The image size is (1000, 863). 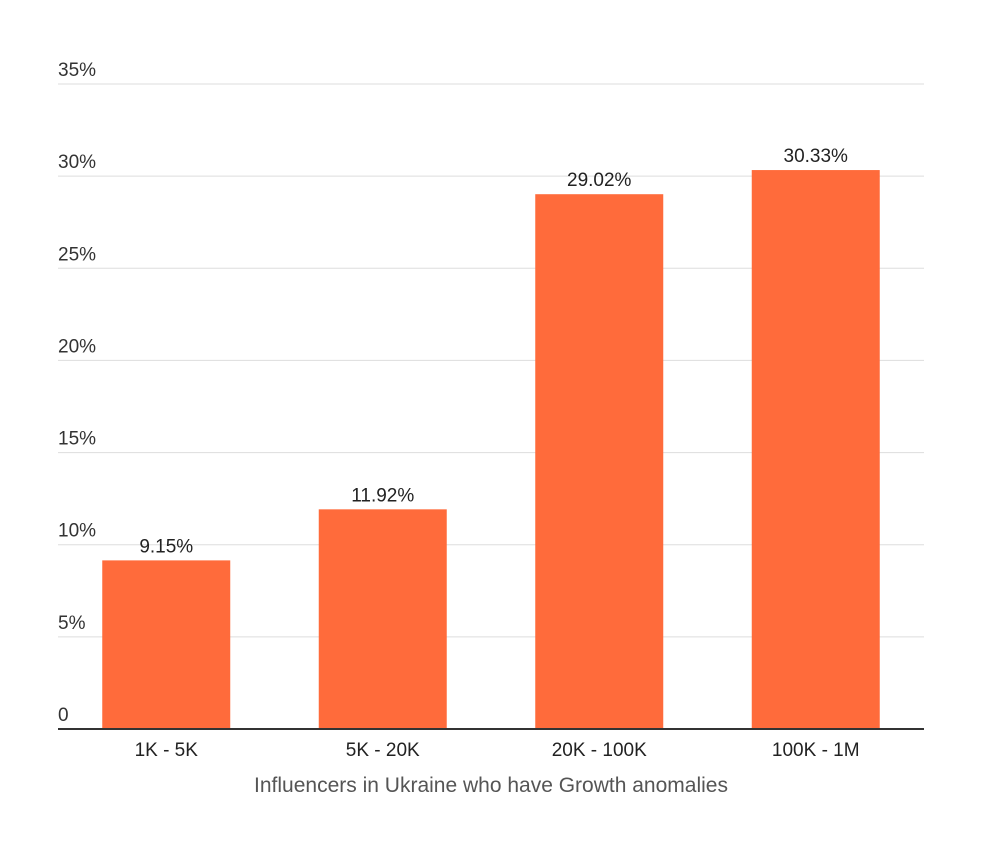 What do you see at coordinates (816, 750) in the screenshot?
I see `x-tick-label: 100K - 1M` at bounding box center [816, 750].